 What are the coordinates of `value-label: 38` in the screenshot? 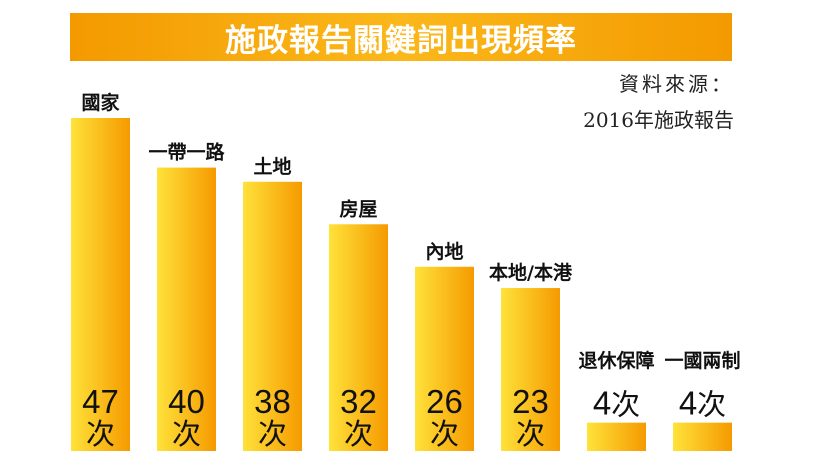 It's located at (272, 401).